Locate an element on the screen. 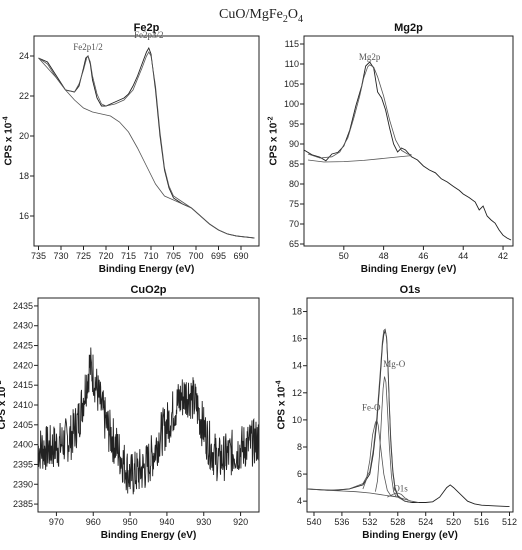  mg2p-y-axis-label: CPS x 10-2 is located at coordinates (273, 140).